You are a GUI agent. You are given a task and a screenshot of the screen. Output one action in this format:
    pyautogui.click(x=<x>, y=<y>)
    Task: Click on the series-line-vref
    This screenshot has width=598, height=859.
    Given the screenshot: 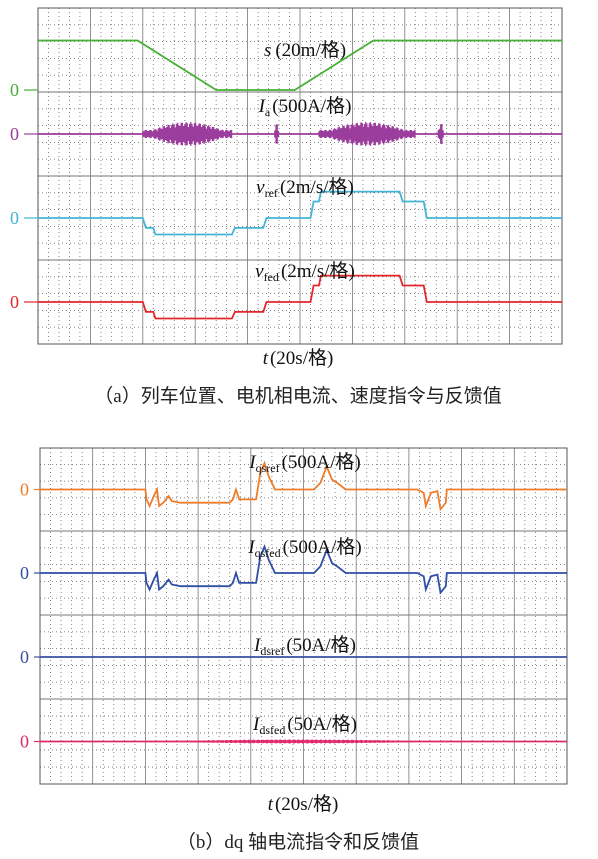 What is the action you would take?
    pyautogui.click(x=300, y=213)
    